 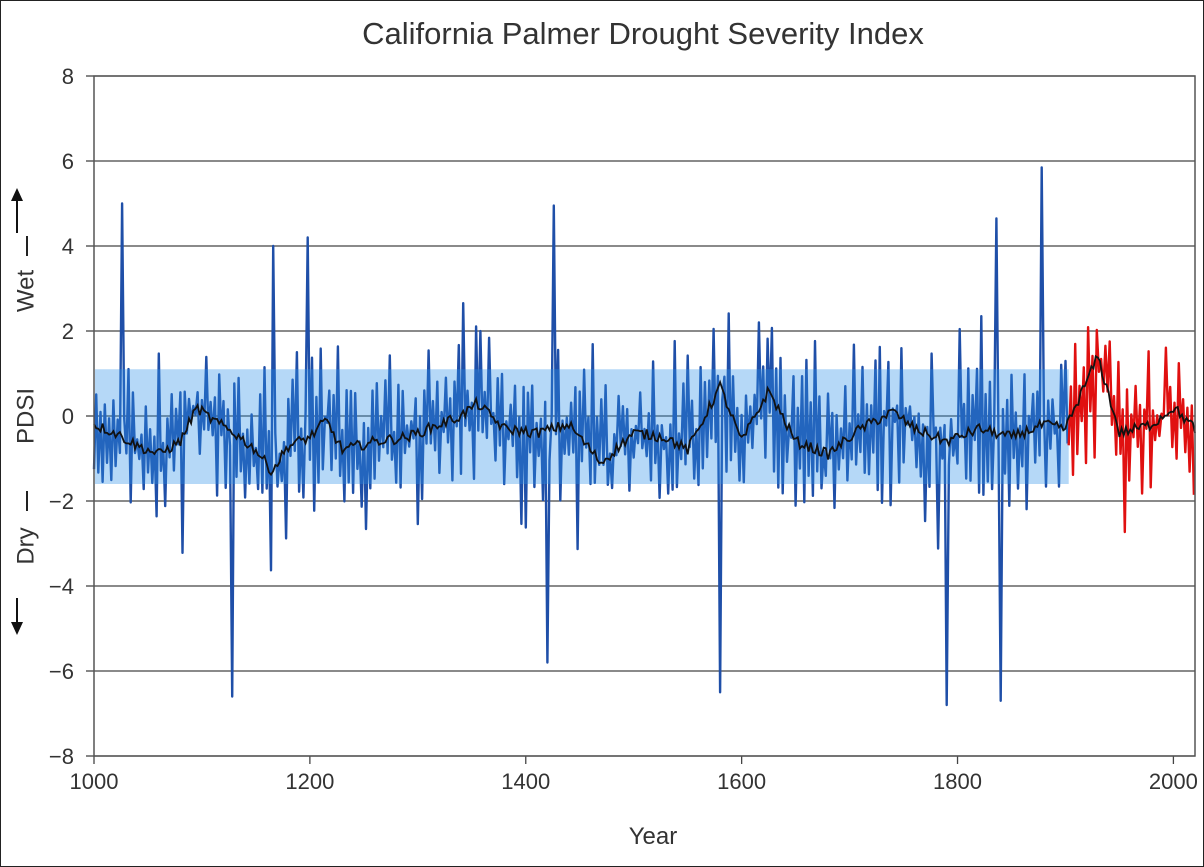 I want to click on smoothed-line, so click(x=644, y=415).